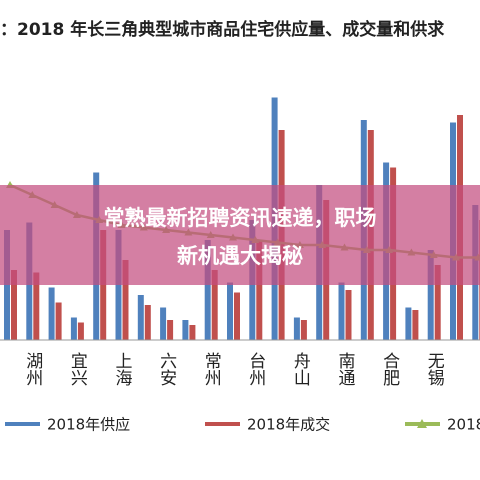  I want to click on legend-label: 2018年成交, so click(288, 425).